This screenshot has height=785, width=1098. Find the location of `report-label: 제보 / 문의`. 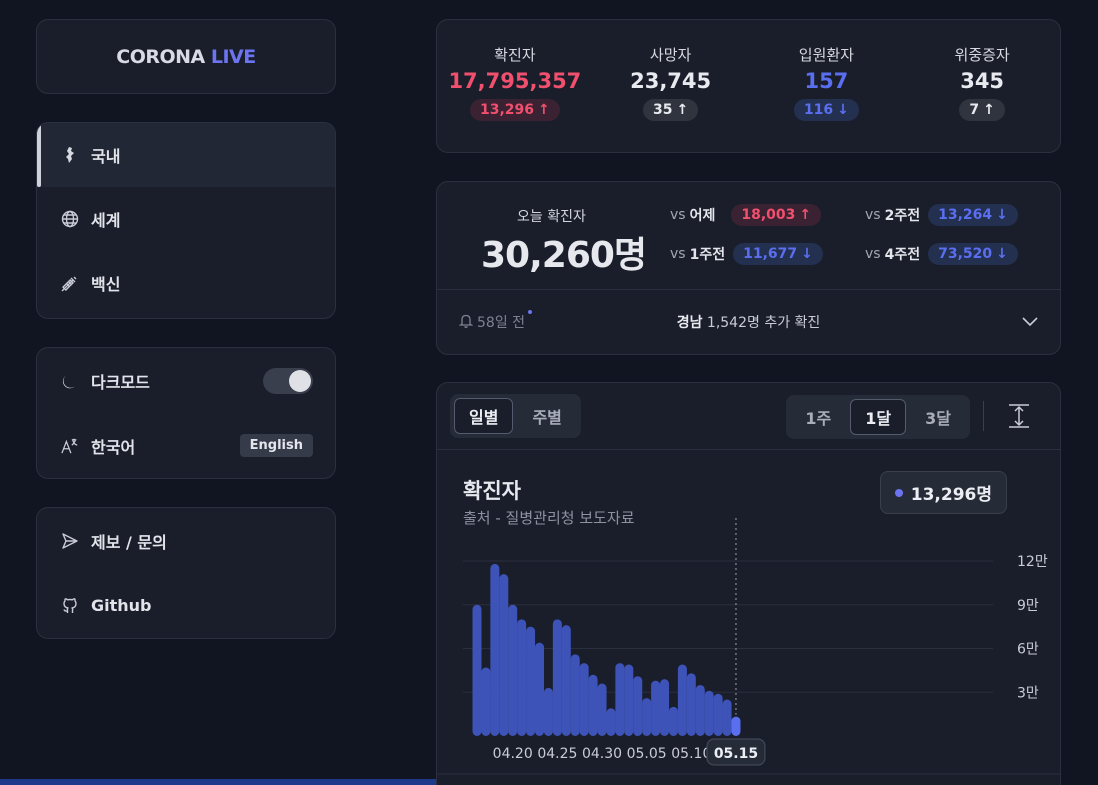

report-label: 제보 / 문의 is located at coordinates (129, 542).